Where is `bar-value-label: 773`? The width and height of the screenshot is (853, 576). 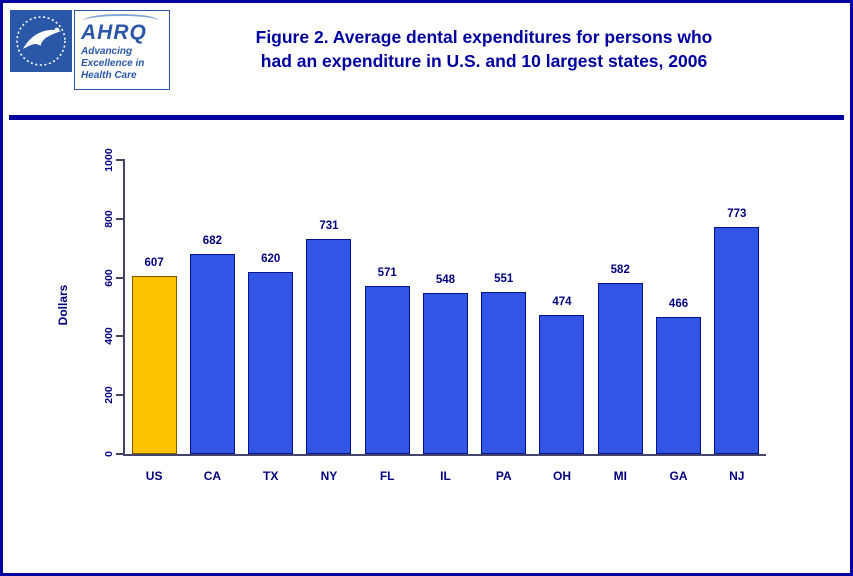
bar-value-label: 773 is located at coordinates (737, 213).